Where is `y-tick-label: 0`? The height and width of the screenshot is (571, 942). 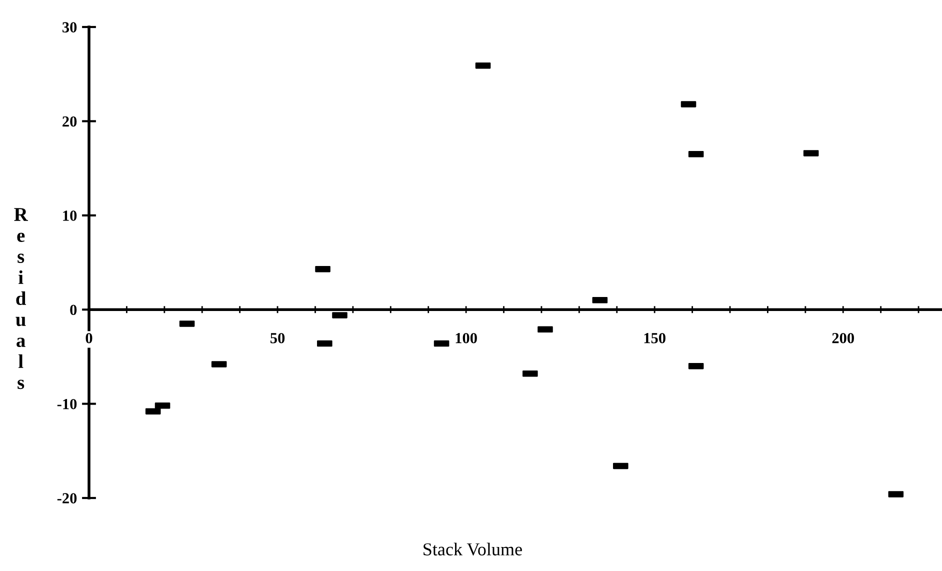
y-tick-label: 0 is located at coordinates (73, 310).